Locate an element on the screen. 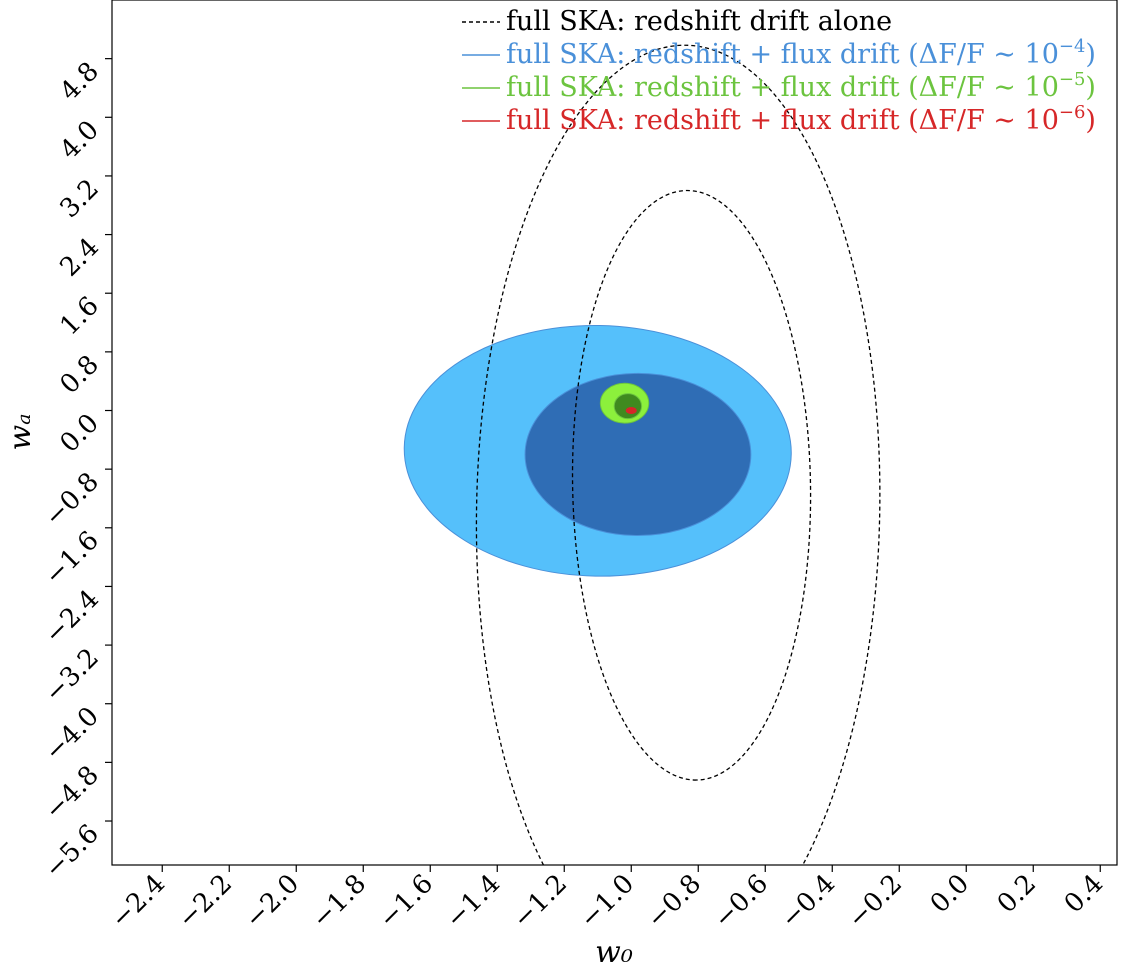 This screenshot has width=1128, height=970. contour-4-1-sigma is located at coordinates (631, 411).